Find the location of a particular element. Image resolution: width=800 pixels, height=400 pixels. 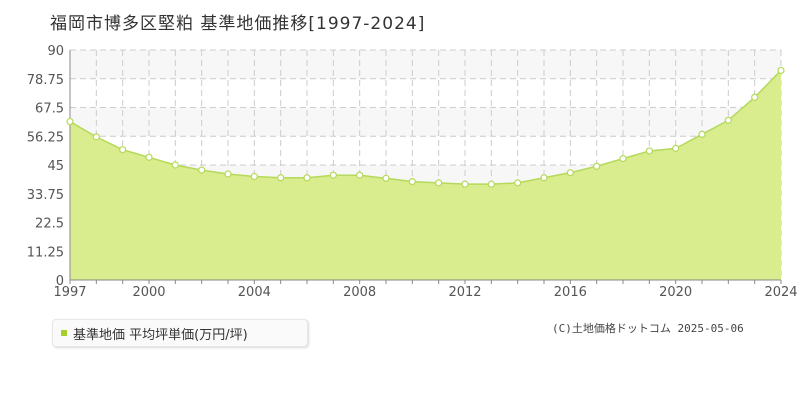

x-tick-label: 1997 is located at coordinates (69, 292).